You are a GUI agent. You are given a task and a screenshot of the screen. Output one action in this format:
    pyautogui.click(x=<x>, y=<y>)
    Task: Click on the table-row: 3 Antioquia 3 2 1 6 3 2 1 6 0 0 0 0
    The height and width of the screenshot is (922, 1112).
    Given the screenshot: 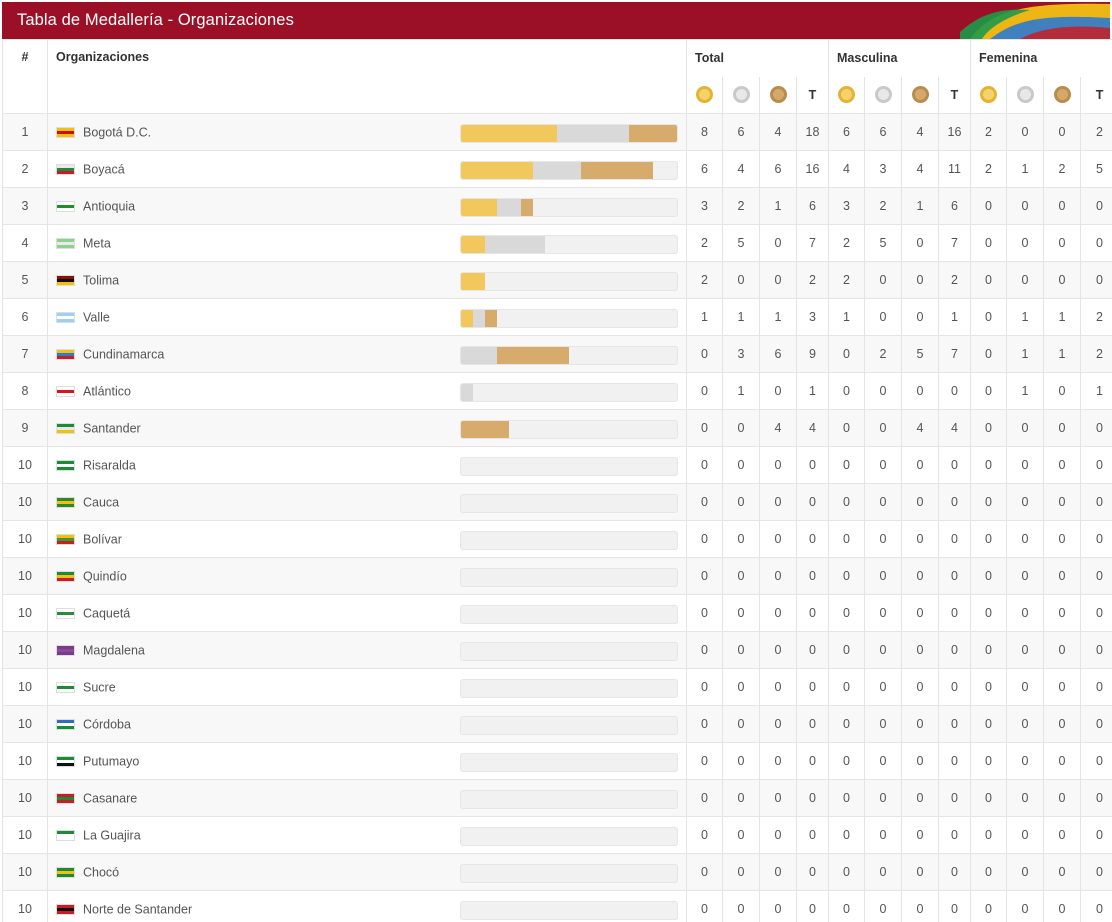 What is the action you would take?
    pyautogui.click(x=557, y=206)
    